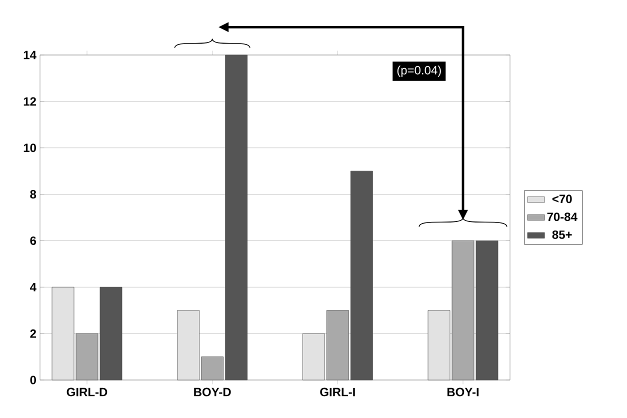  Describe the element at coordinates (30, 55) in the screenshot. I see `y-tick-label: 14` at that location.